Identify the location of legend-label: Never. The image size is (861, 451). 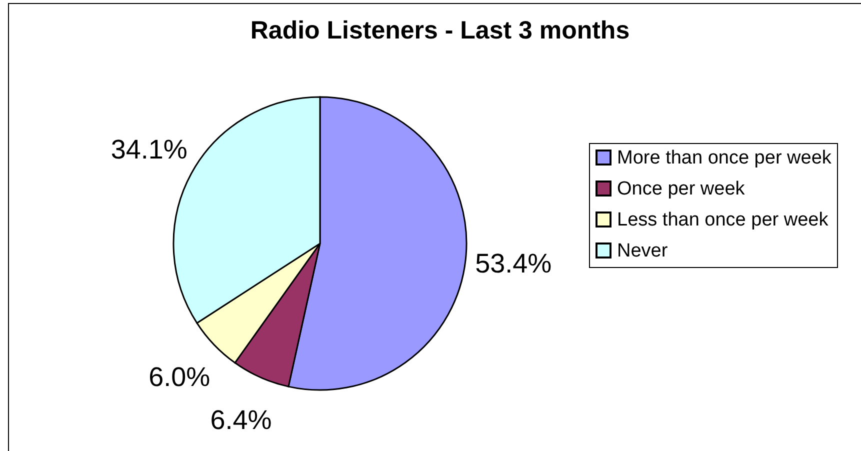
(642, 251).